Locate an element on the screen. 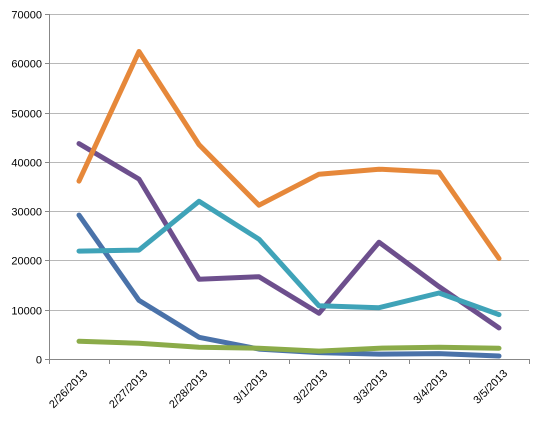 This screenshot has width=542, height=428. y-tick-label: 0 is located at coordinates (39, 361).